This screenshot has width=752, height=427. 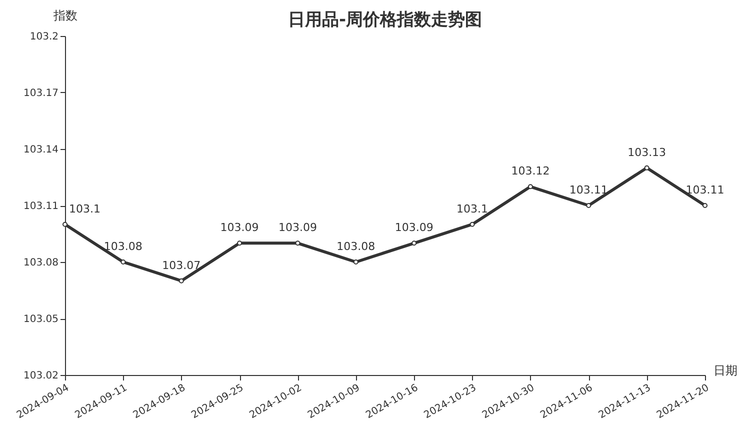 I want to click on y-tick-label: 103.08, so click(x=41, y=263).